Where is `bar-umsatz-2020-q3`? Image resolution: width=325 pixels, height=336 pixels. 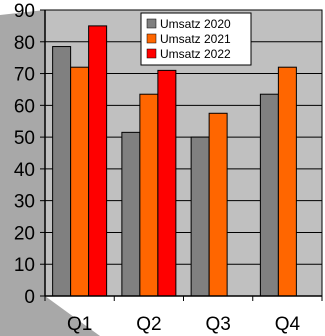 bar-umsatz-2020-q3 is located at coordinates (200, 216).